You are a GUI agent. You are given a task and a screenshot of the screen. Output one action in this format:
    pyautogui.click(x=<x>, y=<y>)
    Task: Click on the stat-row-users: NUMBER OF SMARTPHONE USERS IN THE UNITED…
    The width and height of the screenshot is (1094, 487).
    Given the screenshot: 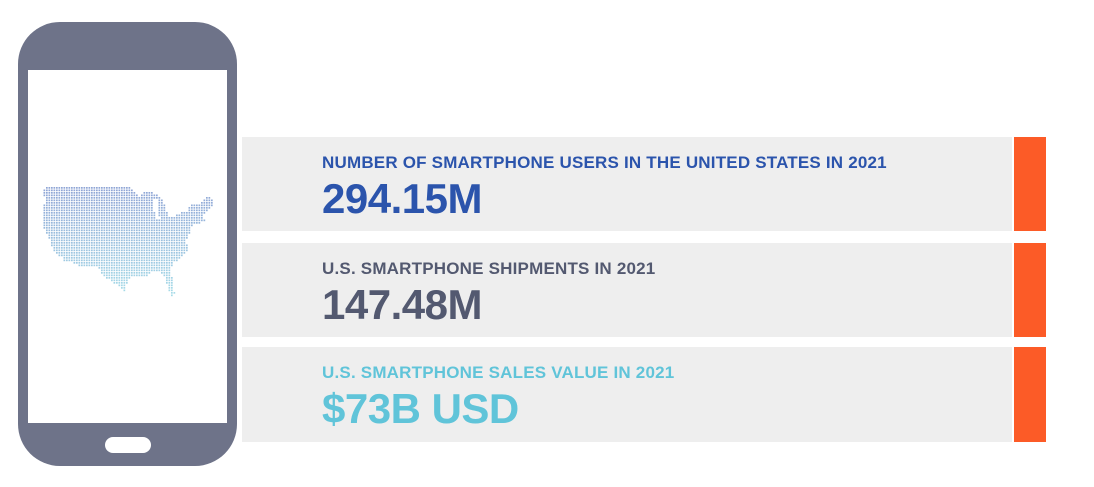 What is the action you would take?
    pyautogui.click(x=644, y=184)
    